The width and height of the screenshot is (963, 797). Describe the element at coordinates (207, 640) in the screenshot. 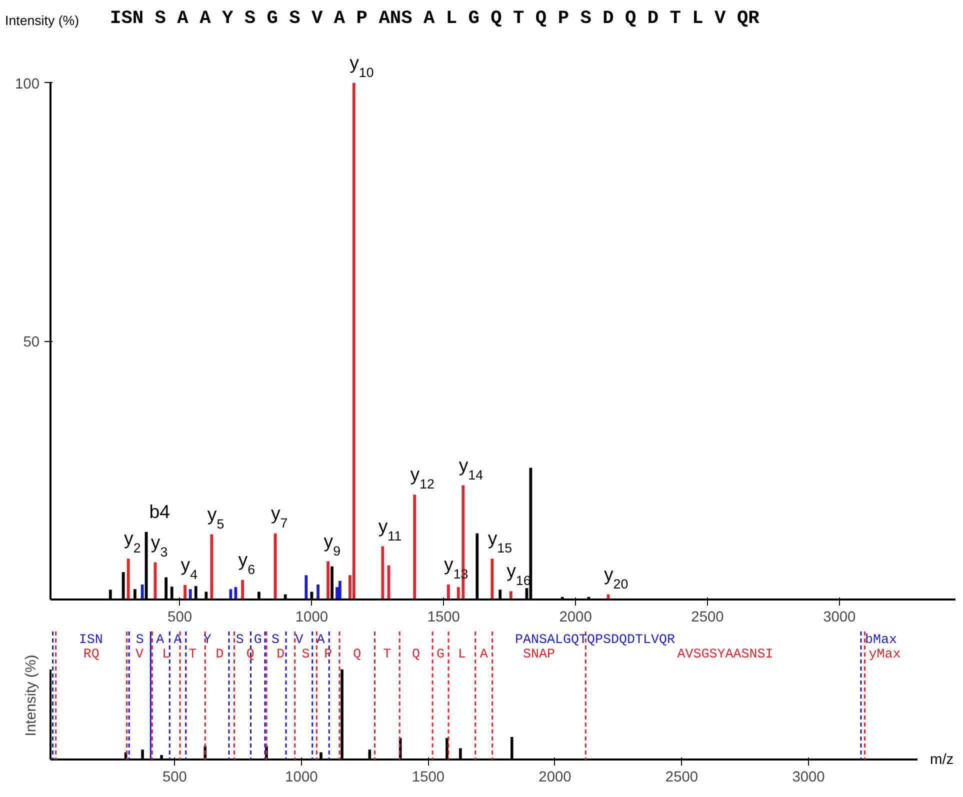

I see `ref-line-label: Y` at that location.